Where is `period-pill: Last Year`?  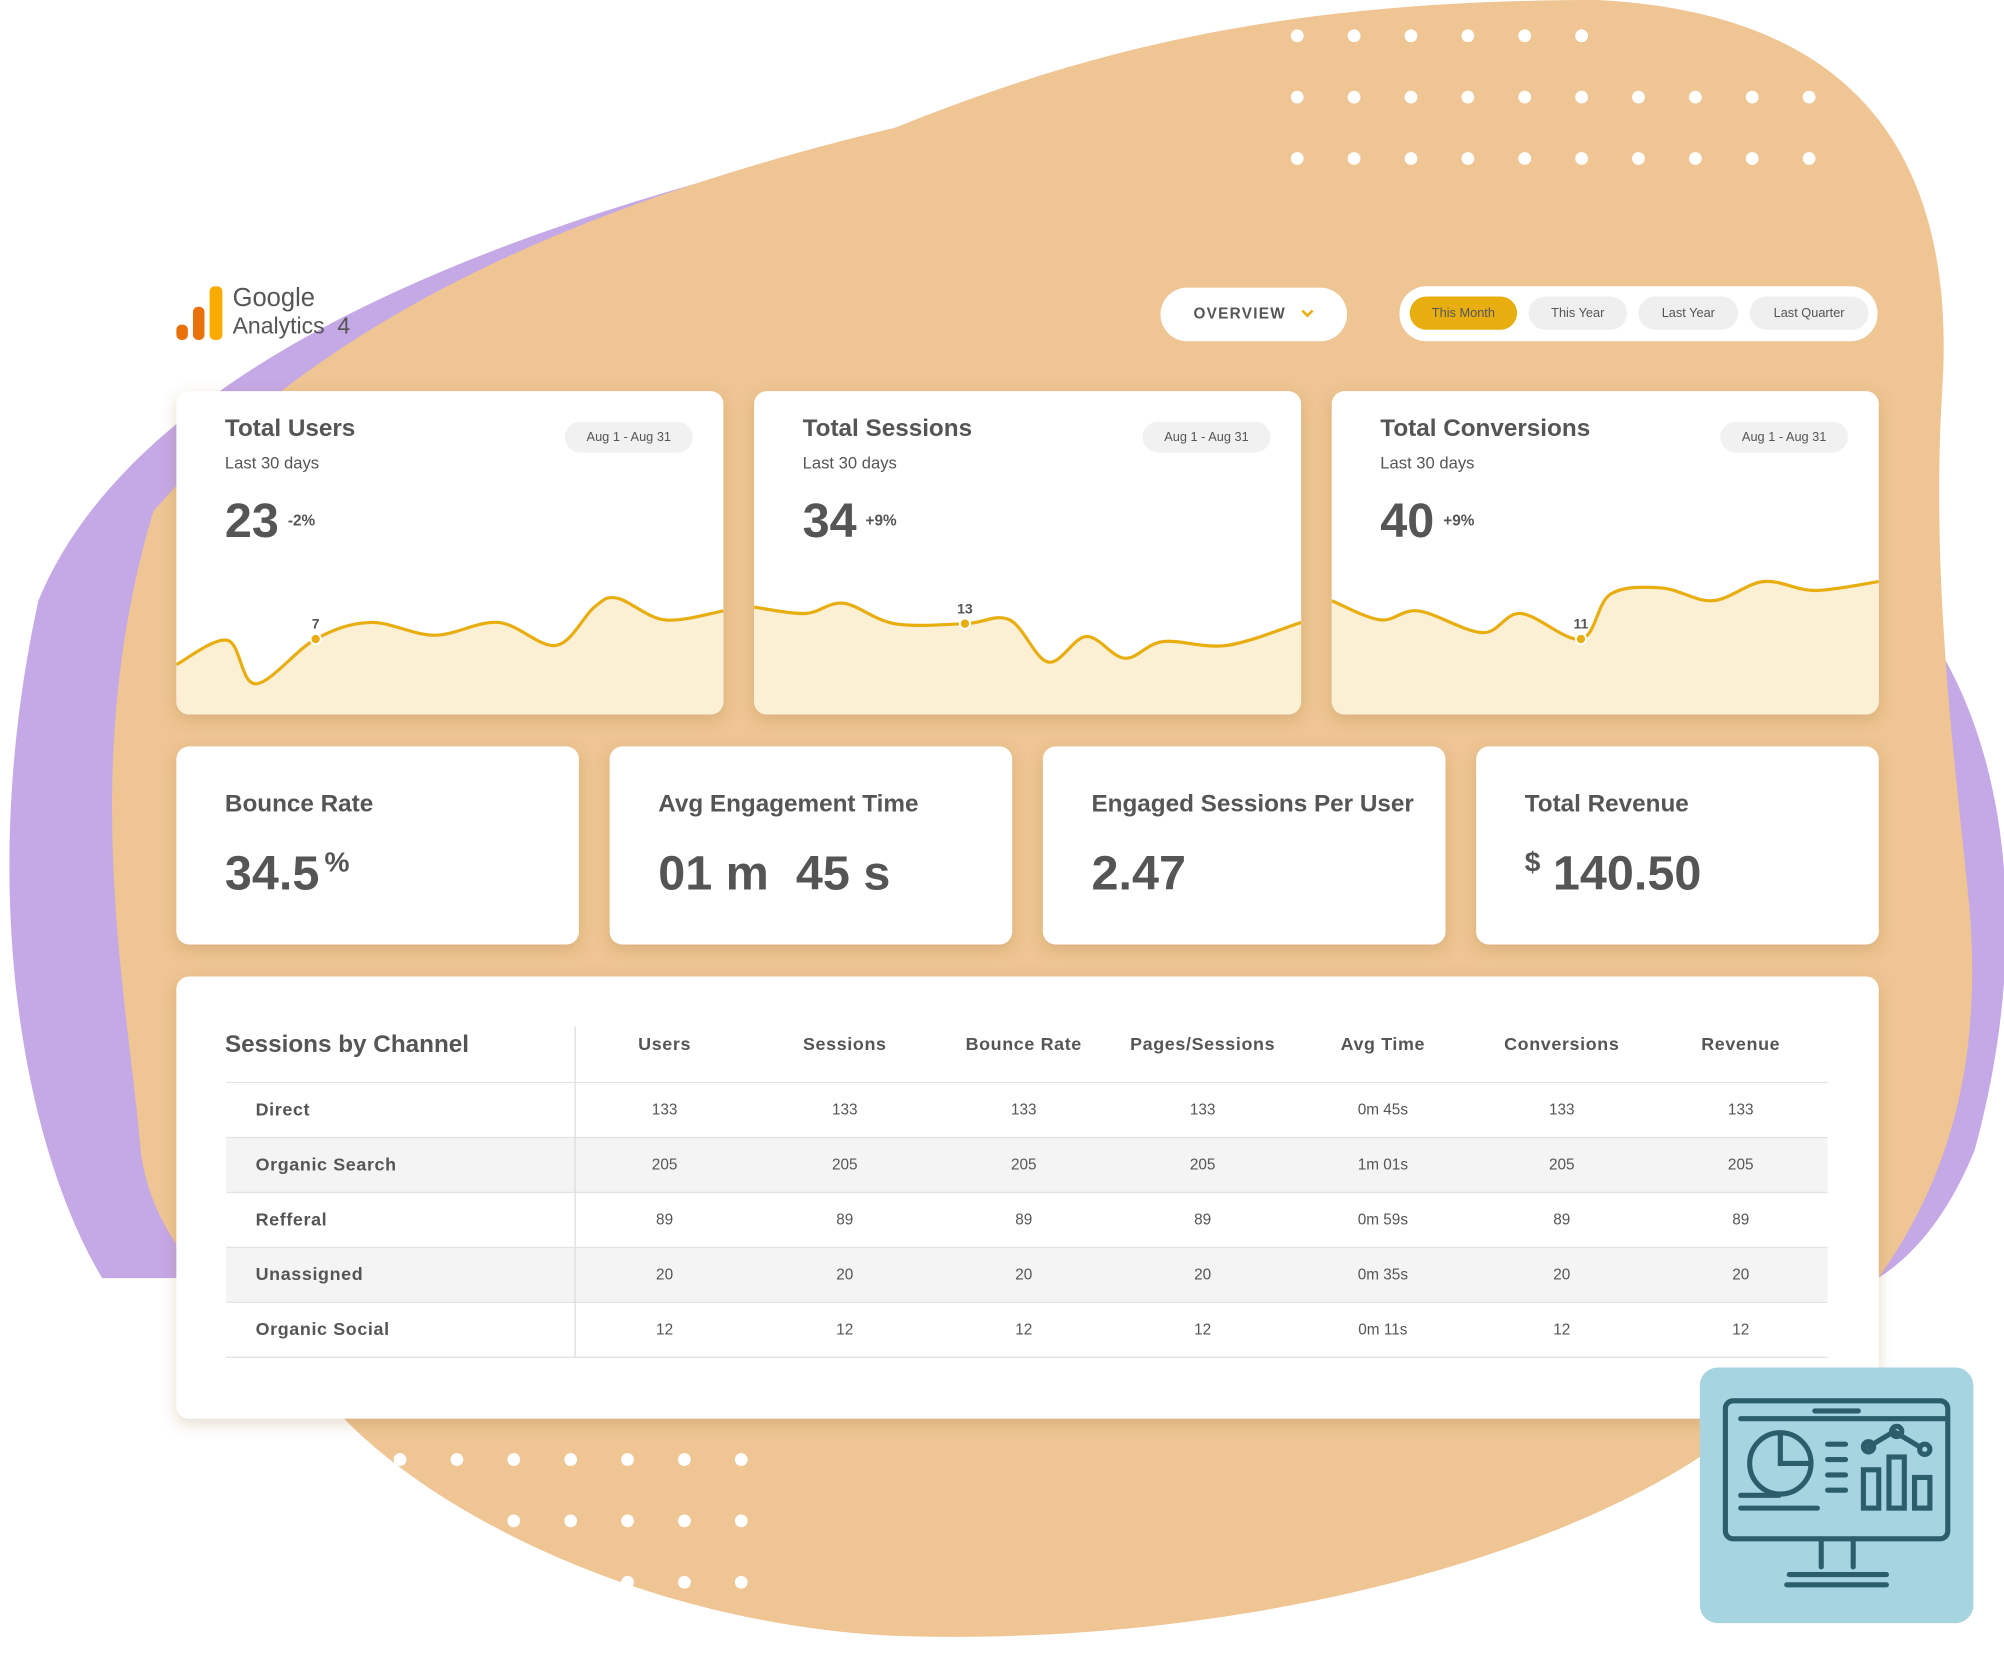 period-pill: Last Year is located at coordinates (1688, 313).